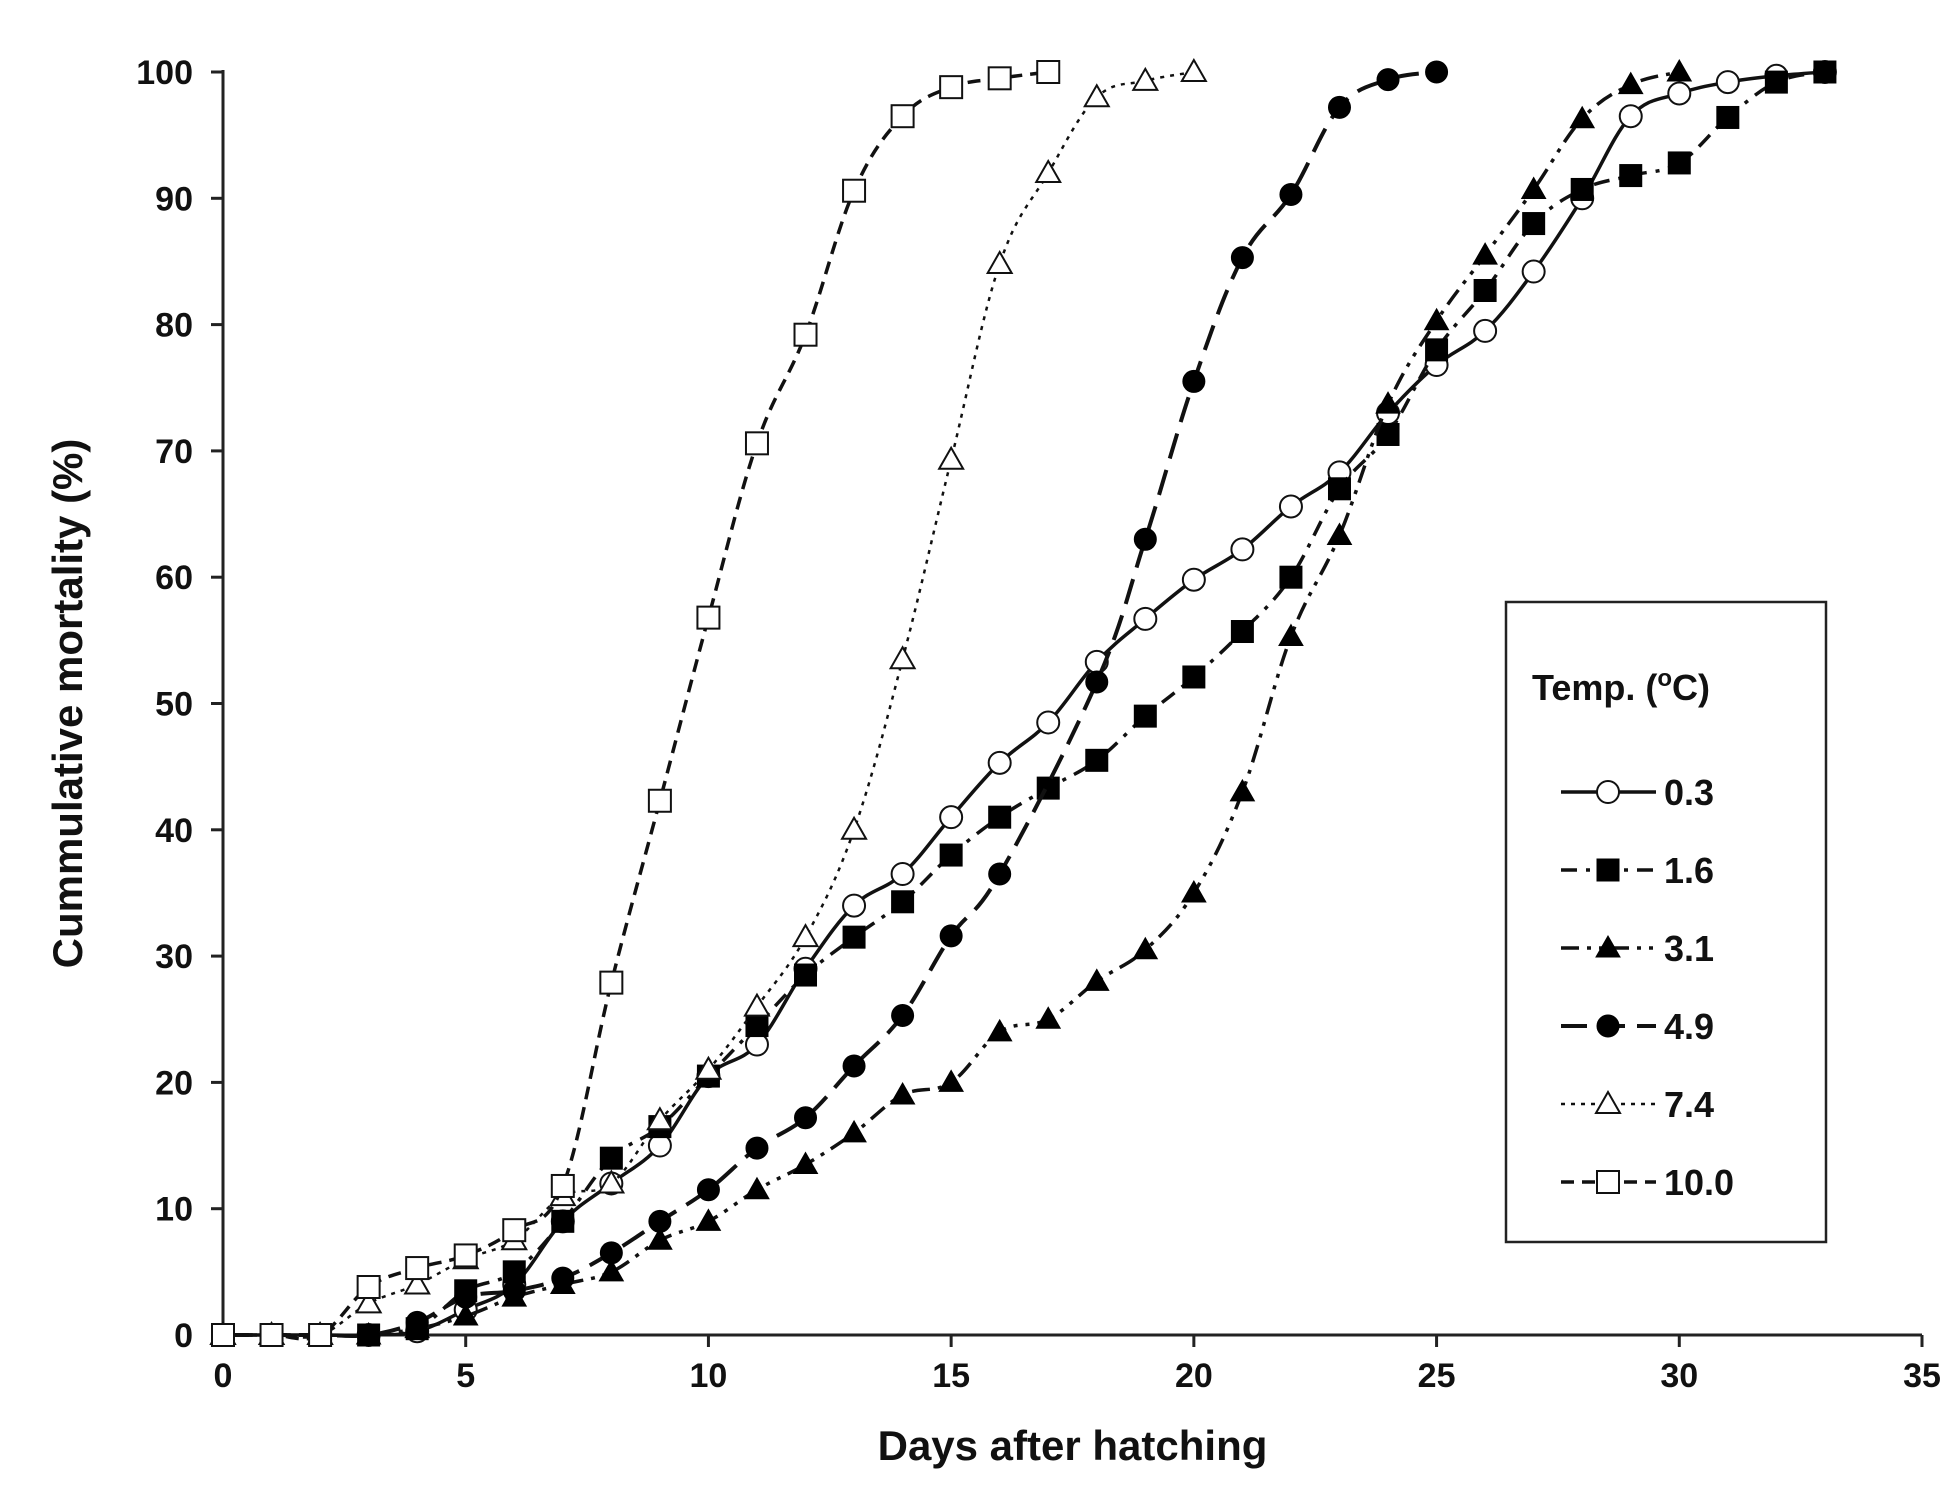 The width and height of the screenshot is (1960, 1491). What do you see at coordinates (1679, 1376) in the screenshot?
I see `x-tick-label: 30` at bounding box center [1679, 1376].